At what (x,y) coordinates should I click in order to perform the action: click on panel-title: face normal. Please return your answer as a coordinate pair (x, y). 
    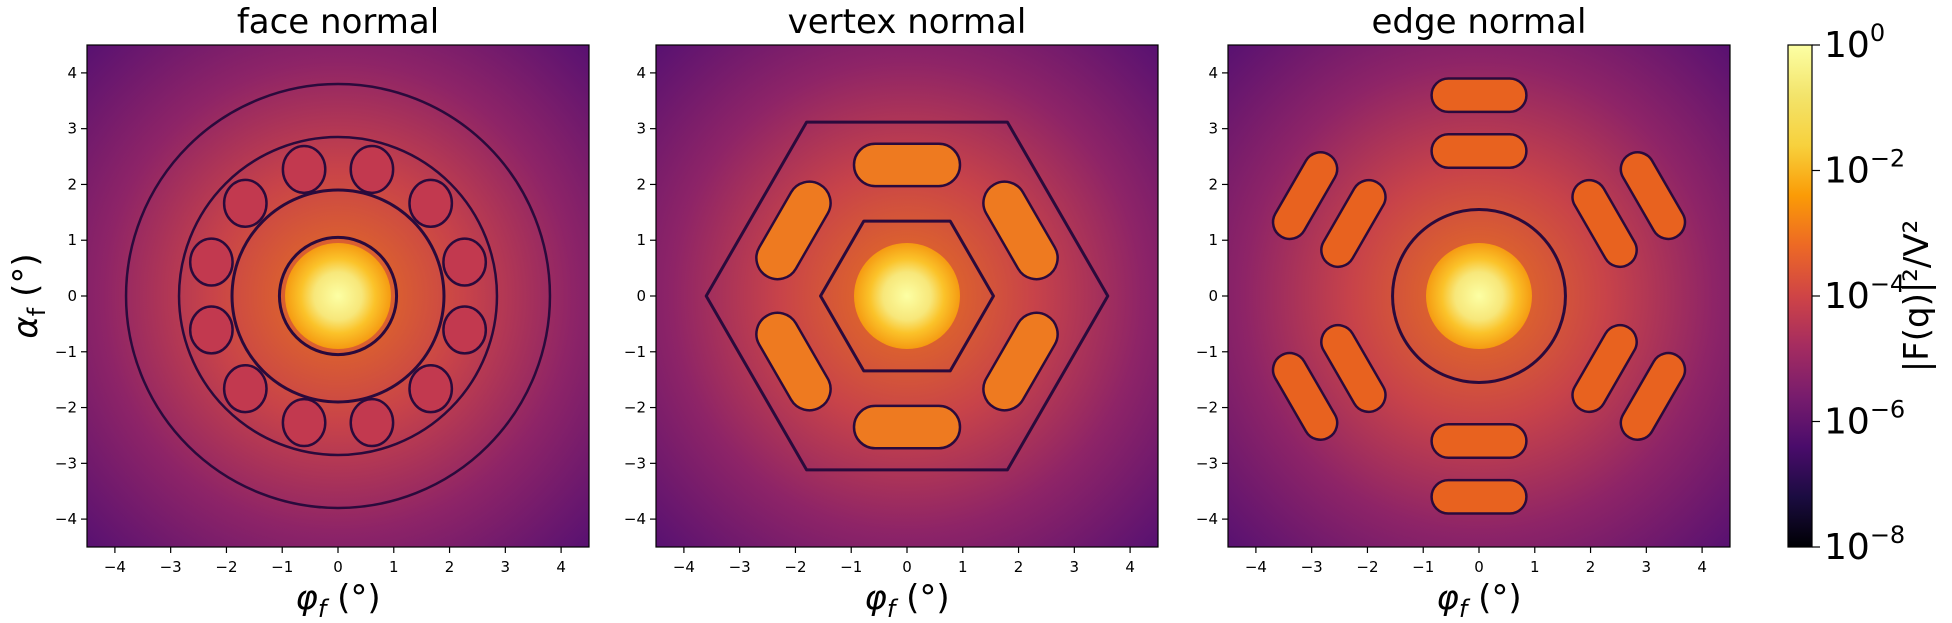
    Looking at the image, I should click on (338, 22).